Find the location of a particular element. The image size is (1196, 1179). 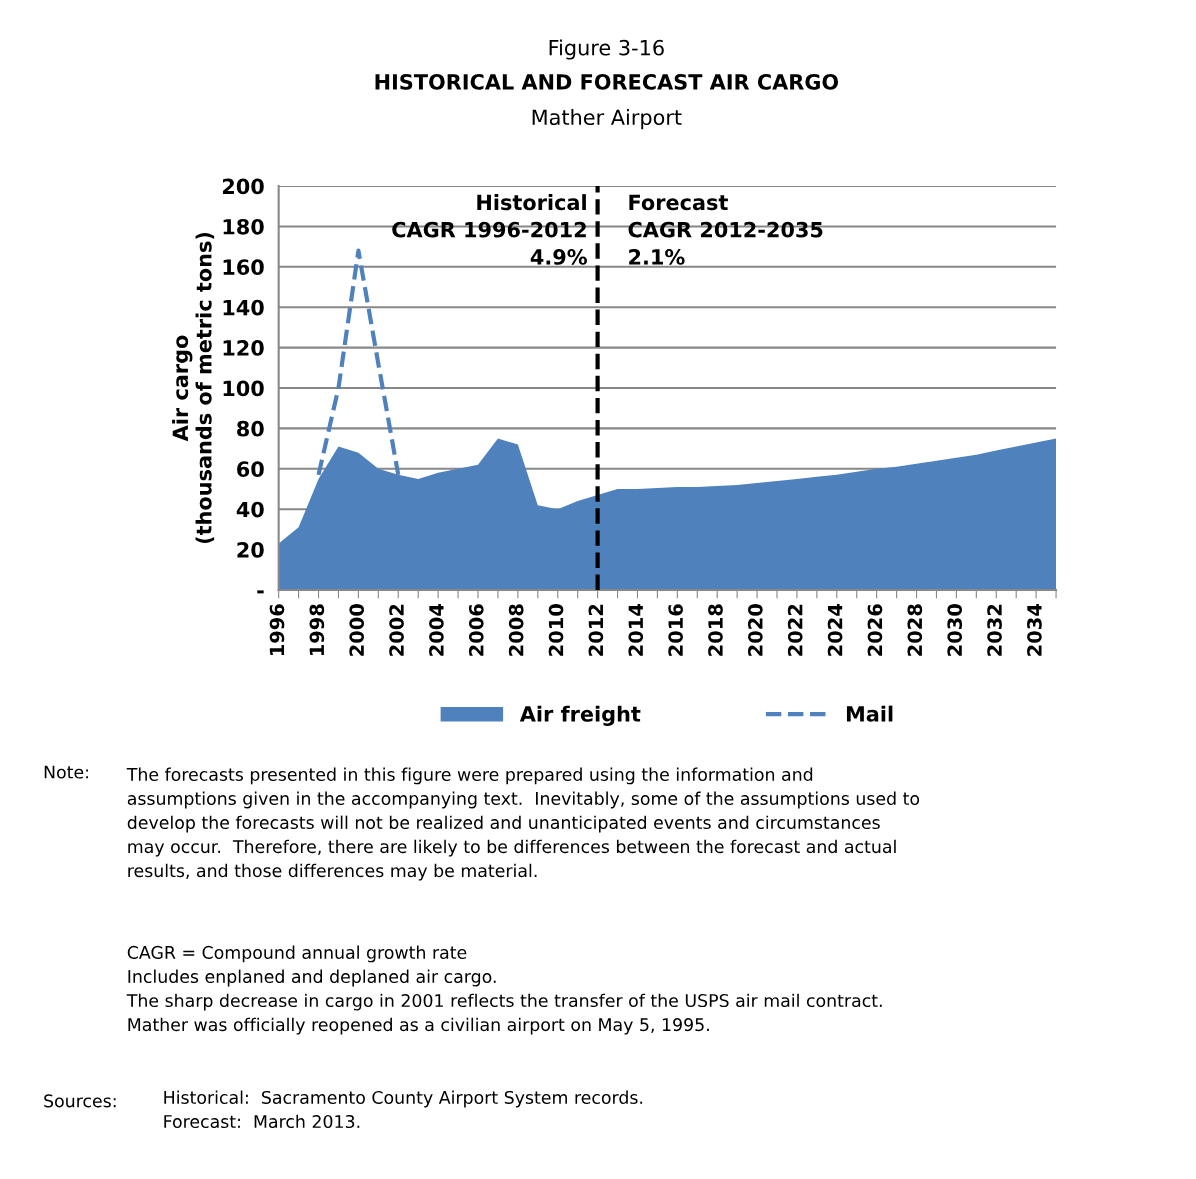

y-axis-title: Air cargo (thousands of metric tons) is located at coordinates (193, 388).